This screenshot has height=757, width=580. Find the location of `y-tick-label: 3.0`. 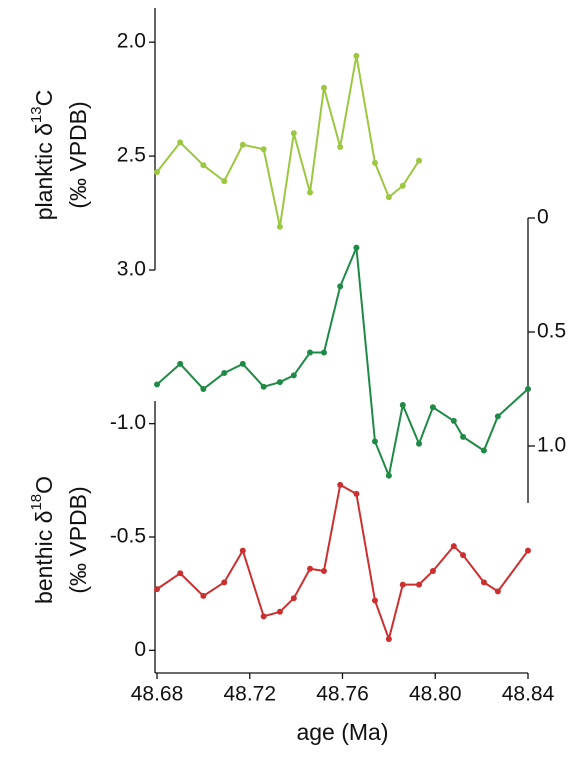

y-tick-label: 3.0 is located at coordinates (131, 269).